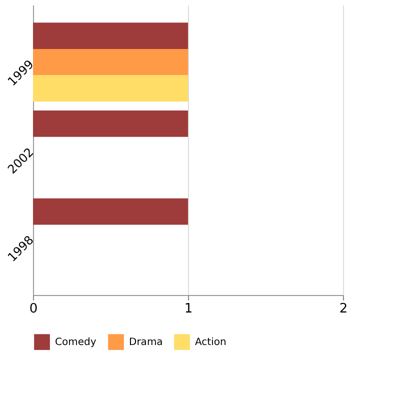  I want to click on legend-label: Action, so click(210, 342).